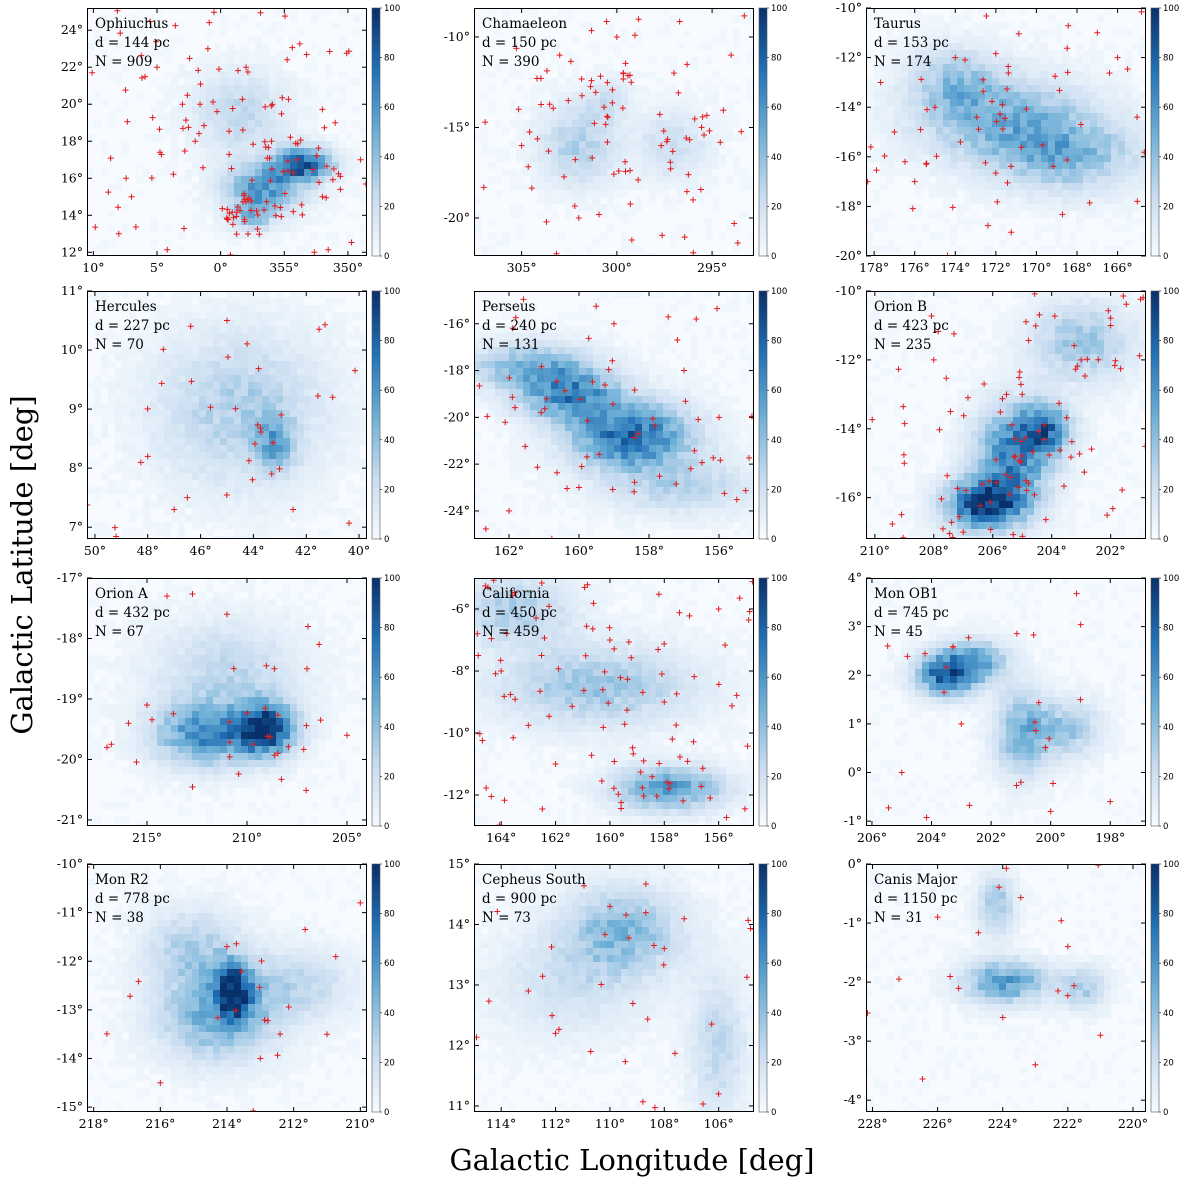 This screenshot has height=1188, width=1200. What do you see at coordinates (1168, 108) in the screenshot?
I see `colorbar-tick-label: 60` at bounding box center [1168, 108].